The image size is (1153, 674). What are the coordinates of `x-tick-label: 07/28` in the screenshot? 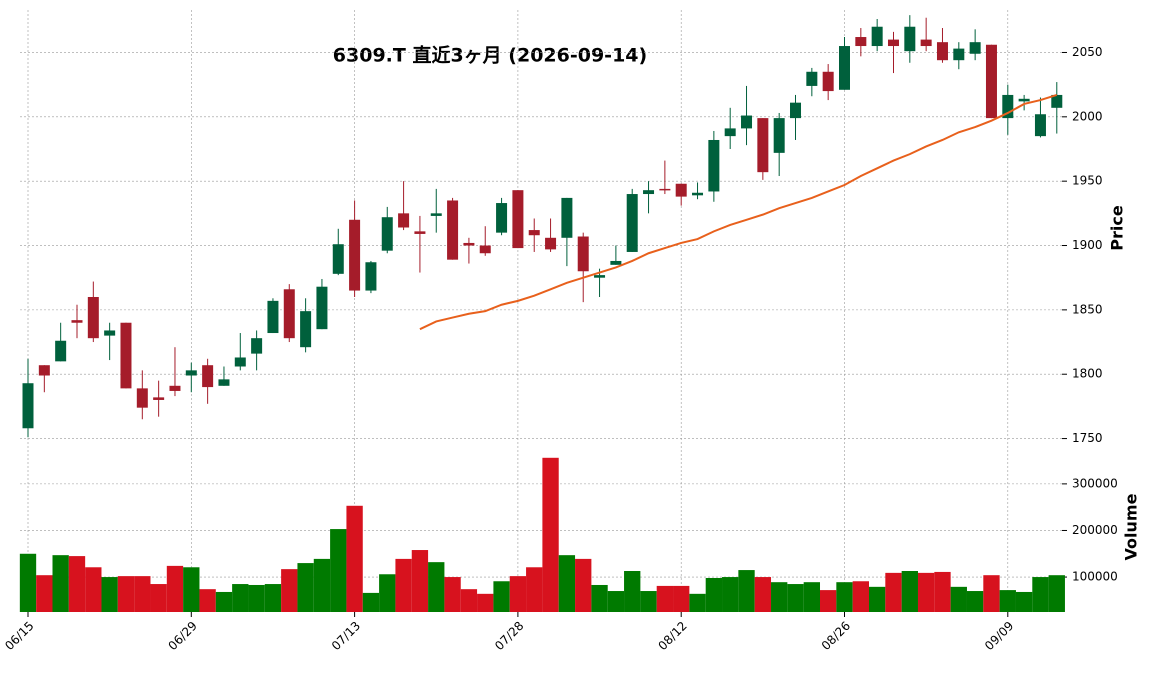 It's located at (509, 636).